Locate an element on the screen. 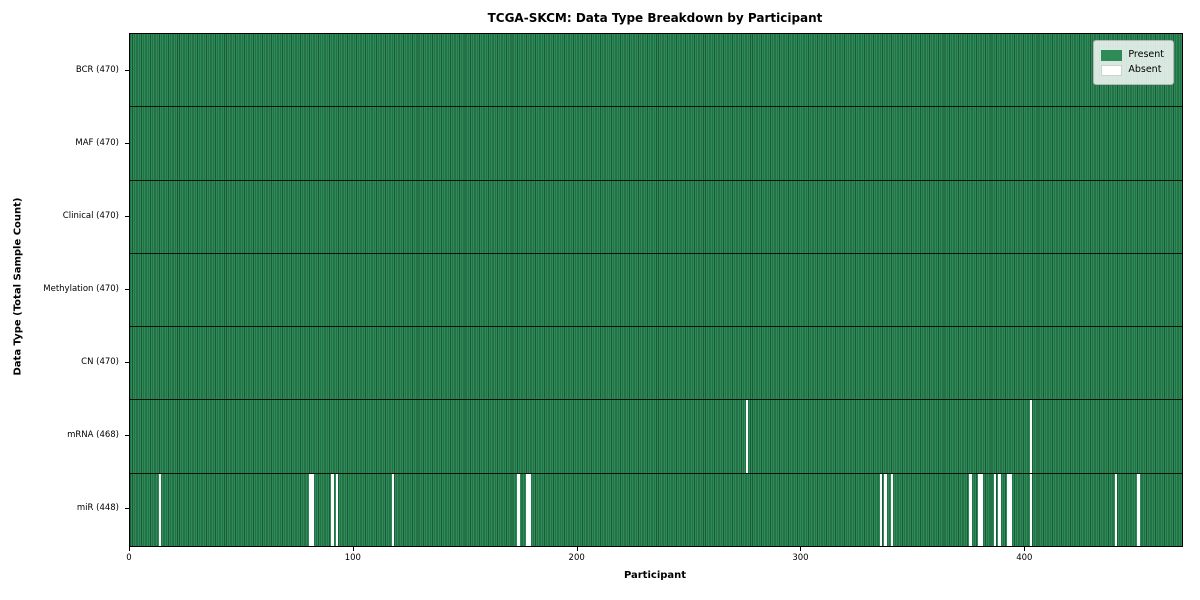 The width and height of the screenshot is (1200, 600). x-tick-label: 400 is located at coordinates (1024, 558).